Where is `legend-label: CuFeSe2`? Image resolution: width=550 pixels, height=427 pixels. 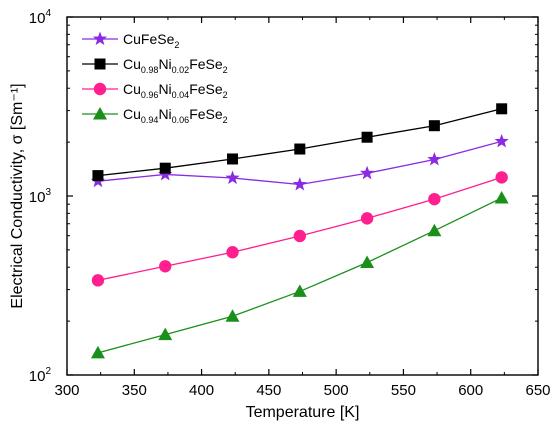 legend-label: CuFeSe2 is located at coordinates (151, 40).